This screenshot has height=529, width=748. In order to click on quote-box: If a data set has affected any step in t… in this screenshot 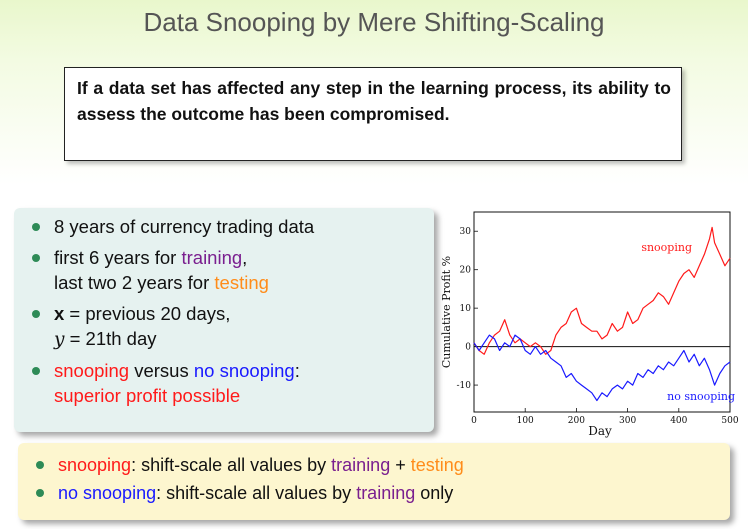, I will do `click(373, 114)`.